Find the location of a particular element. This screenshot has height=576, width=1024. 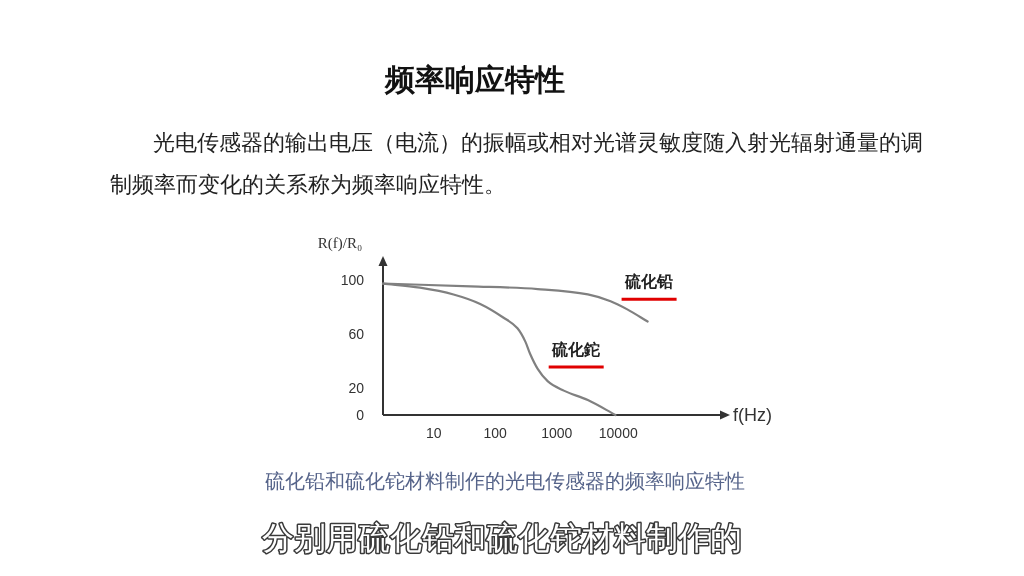

y-tick: 60 is located at coordinates (356, 333).